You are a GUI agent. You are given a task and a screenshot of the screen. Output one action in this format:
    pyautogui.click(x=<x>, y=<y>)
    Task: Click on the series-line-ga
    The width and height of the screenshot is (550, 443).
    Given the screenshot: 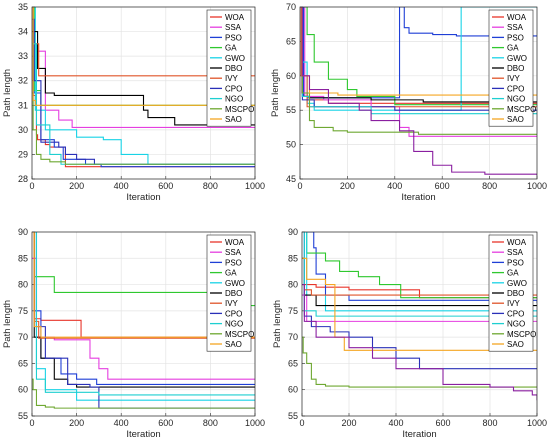 What is the action you would take?
    pyautogui.click(x=418, y=56)
    